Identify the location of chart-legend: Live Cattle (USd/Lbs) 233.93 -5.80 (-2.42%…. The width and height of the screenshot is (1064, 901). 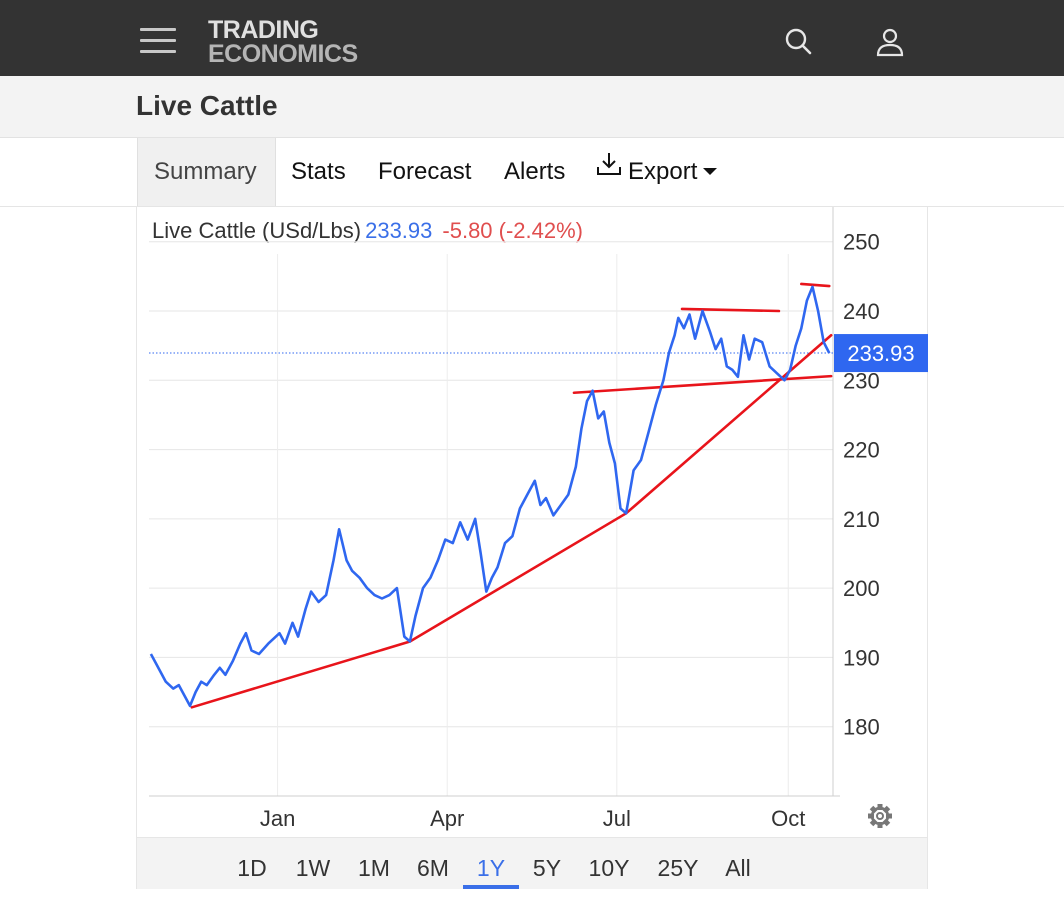
(367, 231).